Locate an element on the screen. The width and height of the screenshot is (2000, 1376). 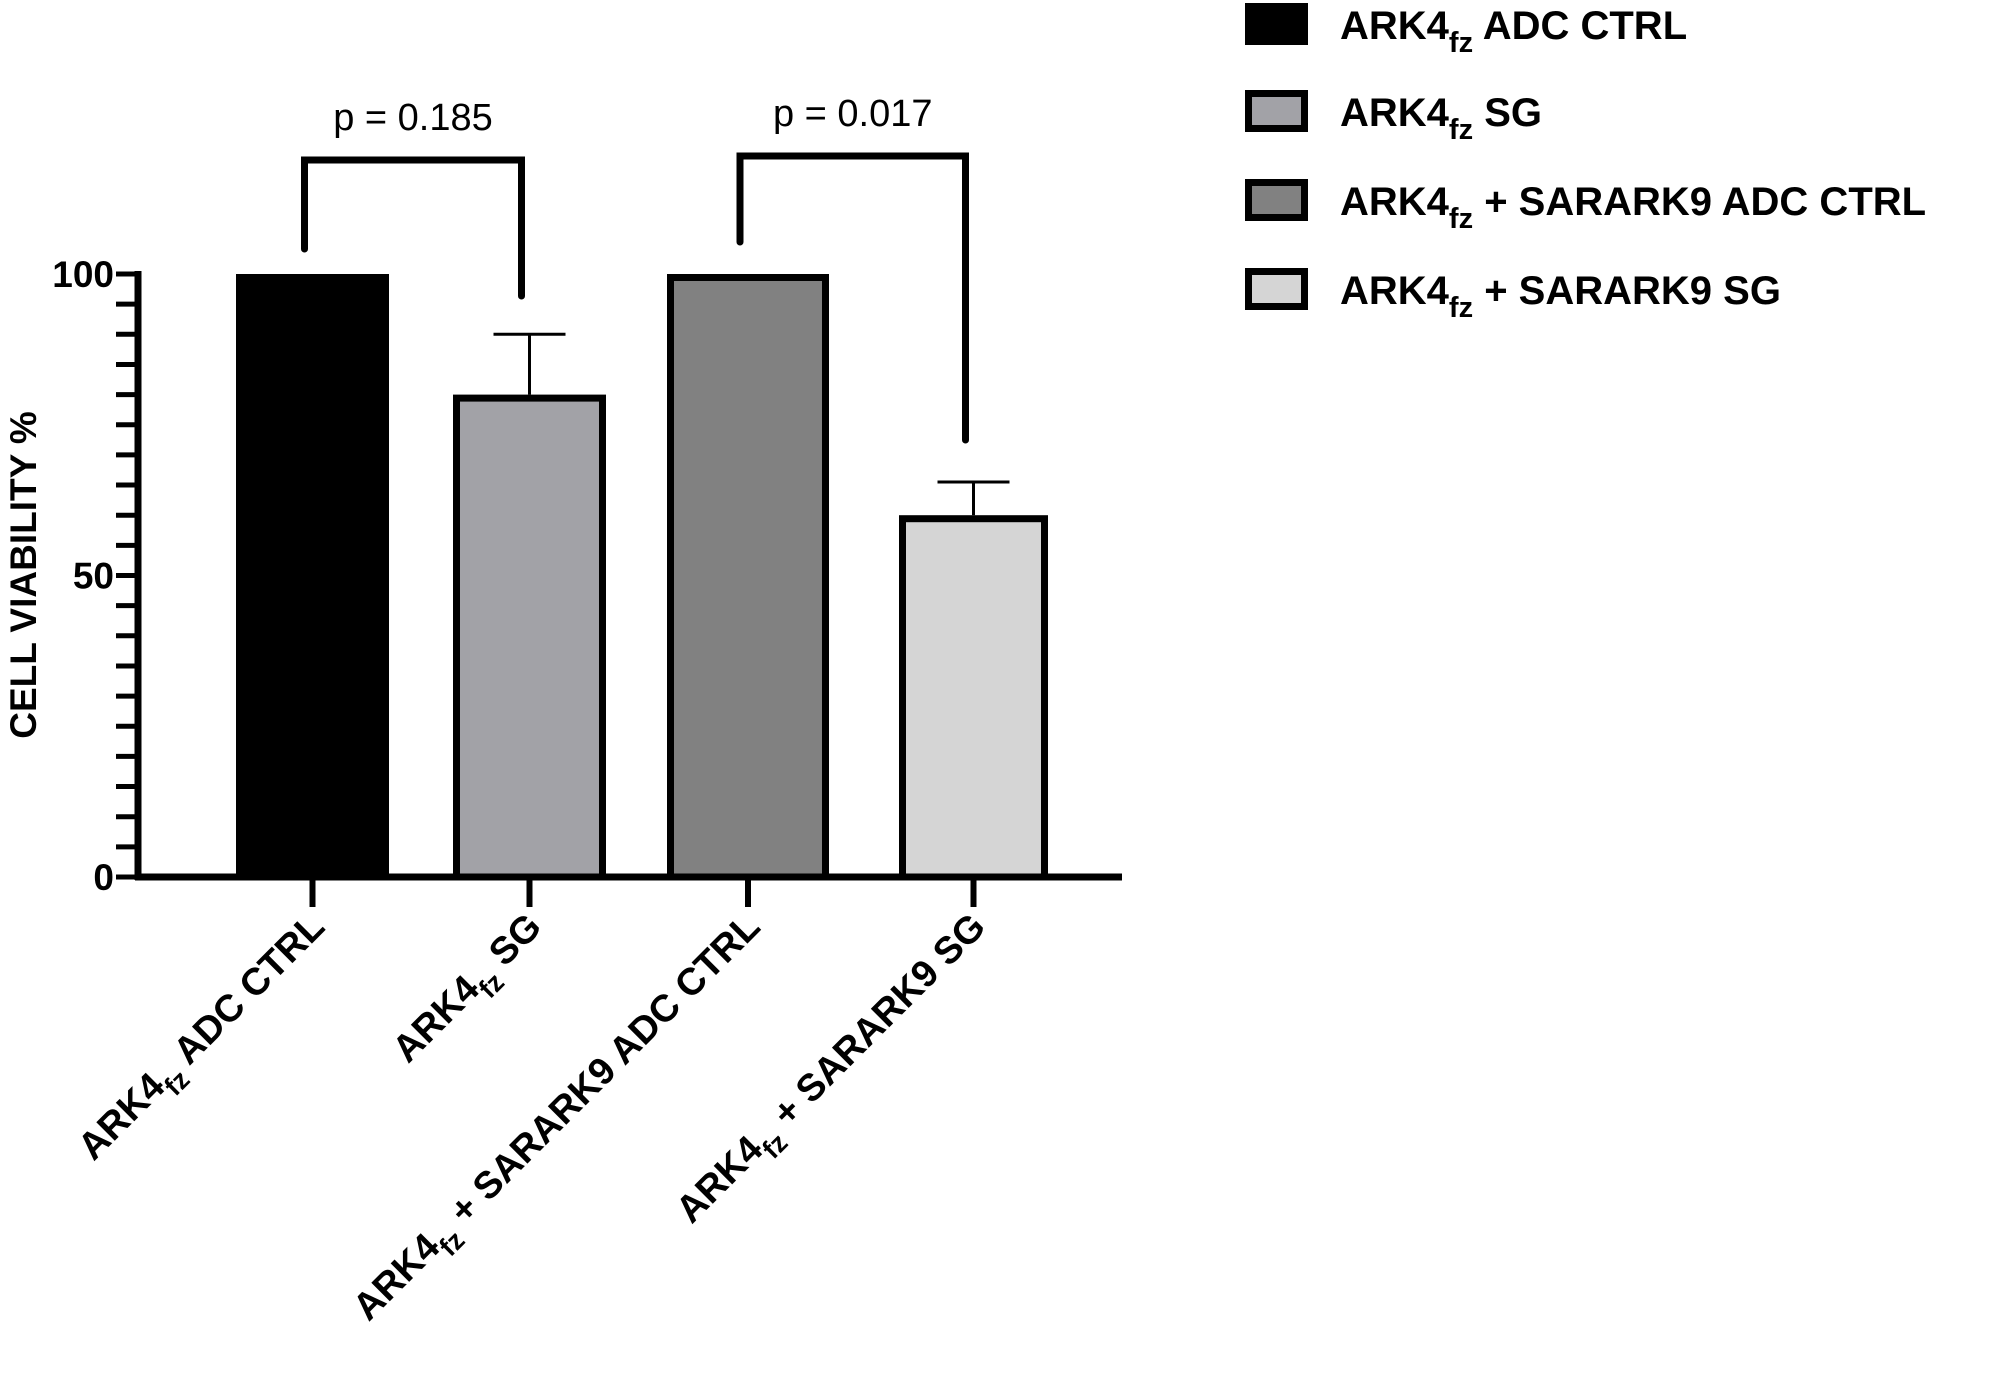
legend-label: ARK4fz + SARARK9 SG is located at coordinates (1560, 296).